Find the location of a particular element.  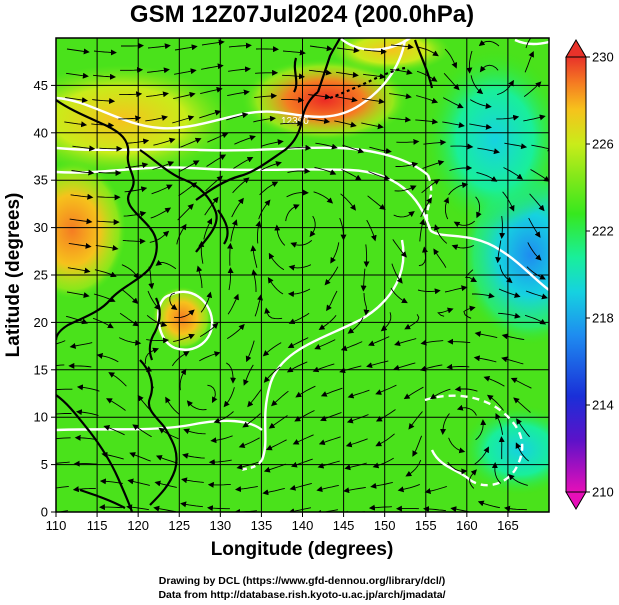

y-tick-label: 0 is located at coordinates (44, 512).